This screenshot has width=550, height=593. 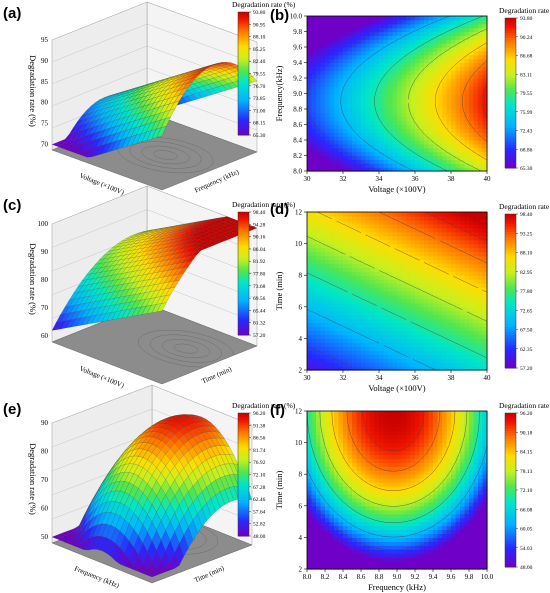 I want to click on z-tick-label: 50, so click(x=45, y=537).